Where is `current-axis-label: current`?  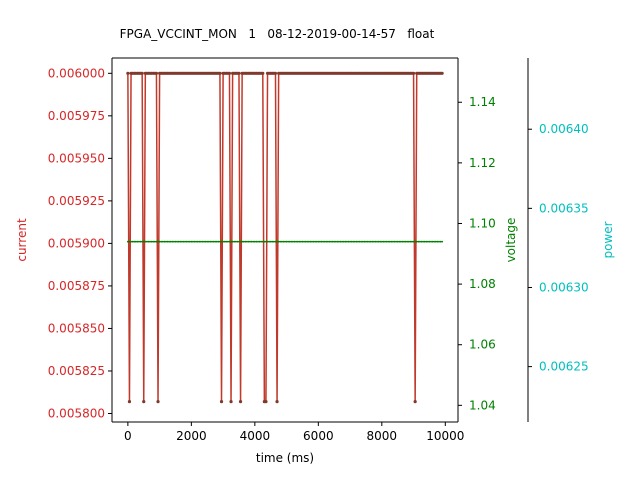
current-axis-label: current is located at coordinates (22, 240).